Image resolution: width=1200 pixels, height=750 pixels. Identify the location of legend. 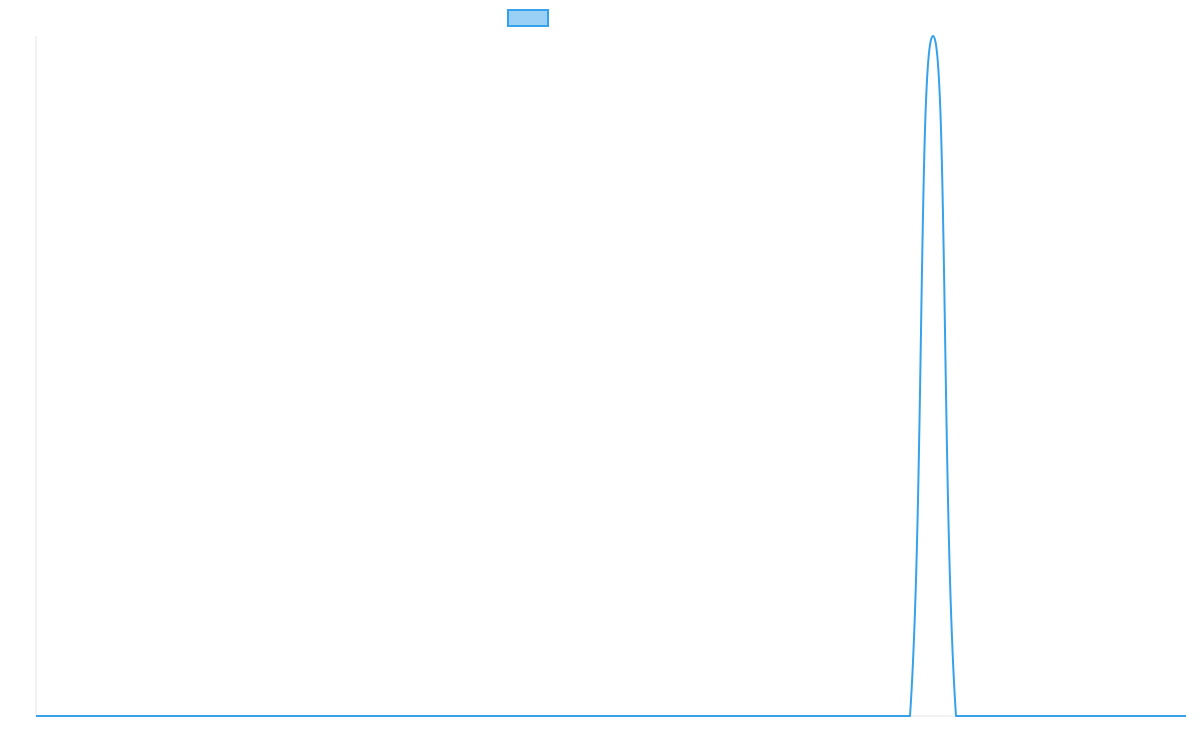
(528, 18).